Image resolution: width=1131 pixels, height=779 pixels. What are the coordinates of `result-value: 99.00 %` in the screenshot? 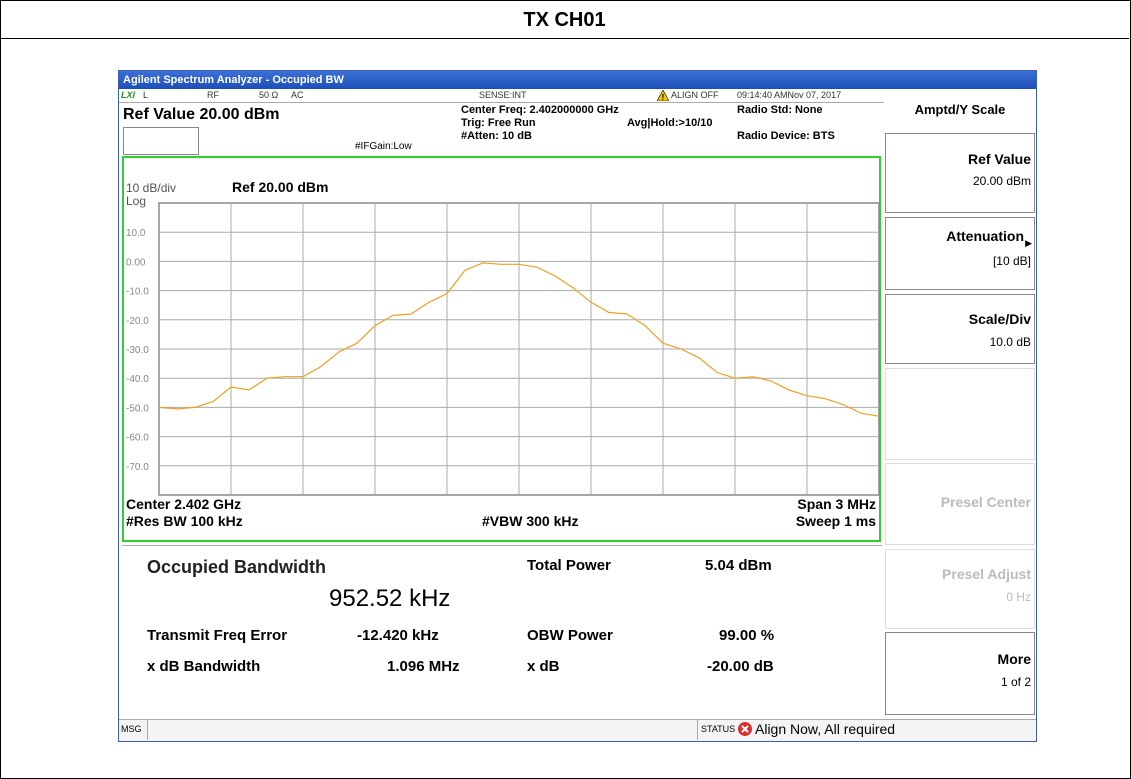 It's located at (747, 635).